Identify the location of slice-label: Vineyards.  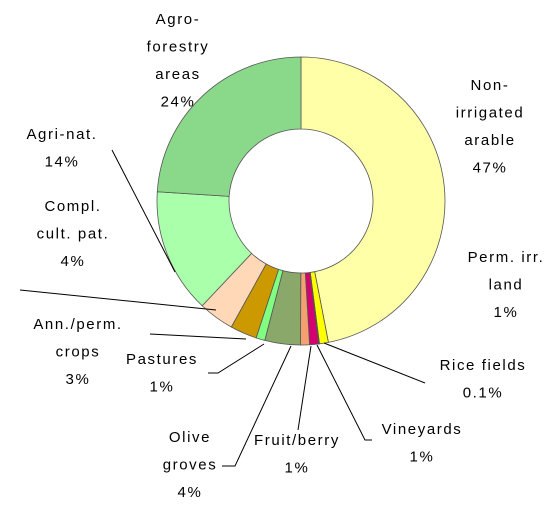
(422, 429).